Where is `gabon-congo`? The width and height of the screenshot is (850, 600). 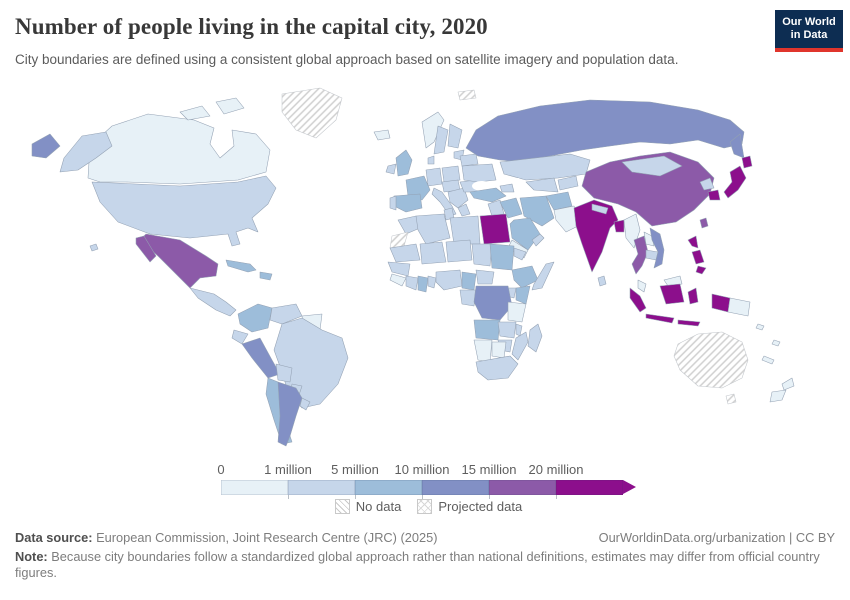 gabon-congo is located at coordinates (468, 298).